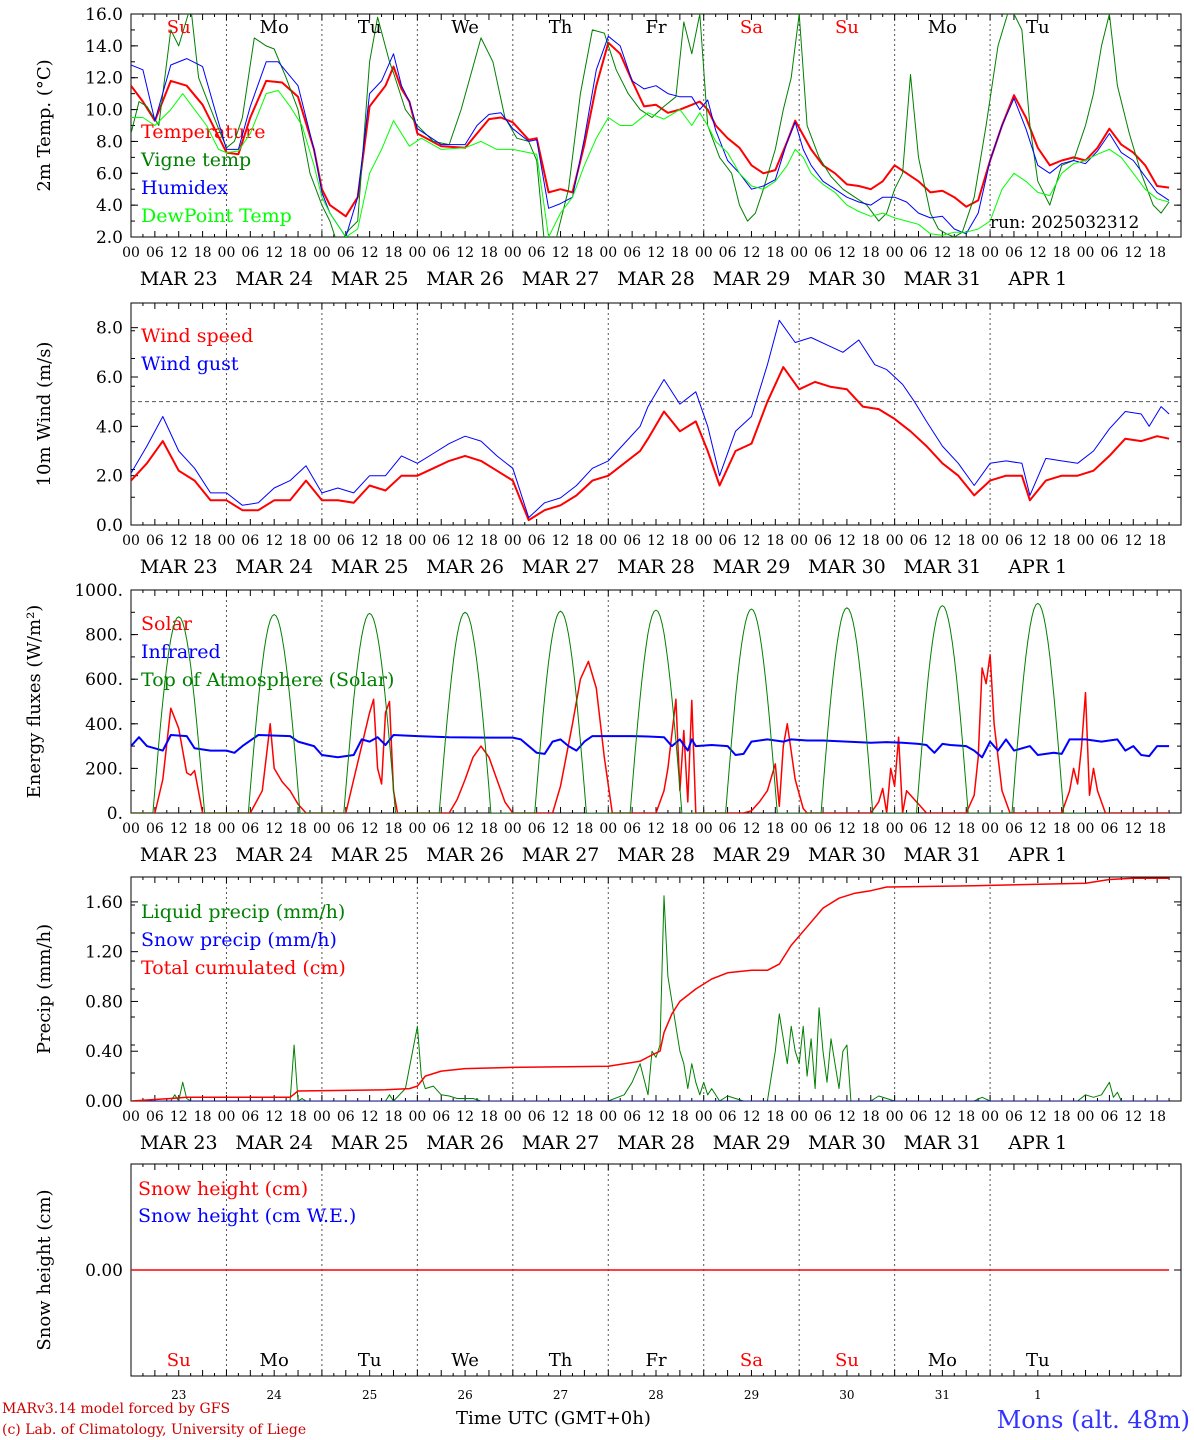 The height and width of the screenshot is (1440, 1194). What do you see at coordinates (1038, 1395) in the screenshot?
I see `day-number-label: 1` at bounding box center [1038, 1395].